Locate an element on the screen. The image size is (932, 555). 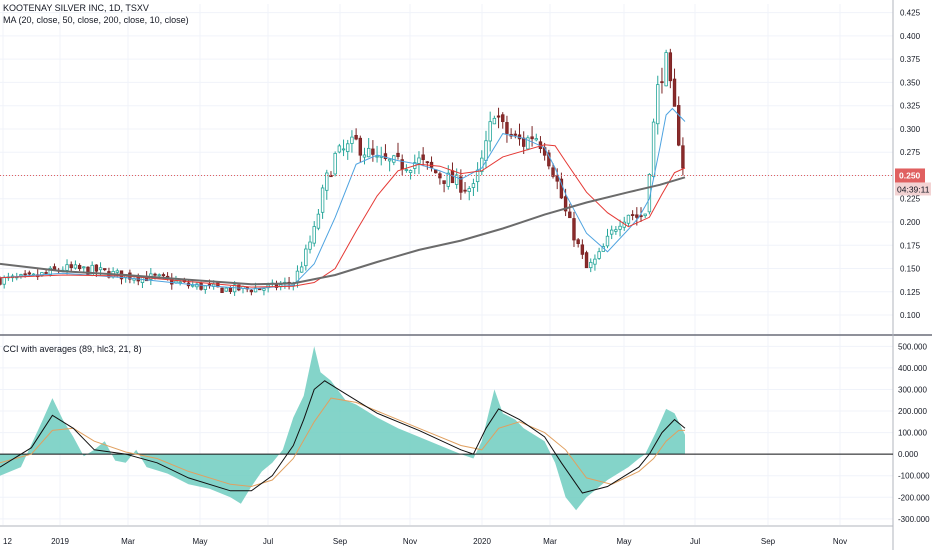
price-tick-label: 0.425 is located at coordinates (910, 13).